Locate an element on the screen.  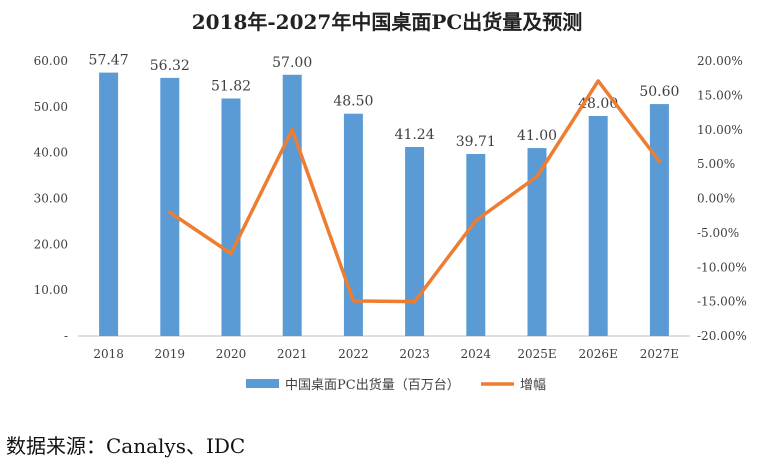
legend: 中国桌面PC出货量（百万台） 增幅 is located at coordinates (396, 385).